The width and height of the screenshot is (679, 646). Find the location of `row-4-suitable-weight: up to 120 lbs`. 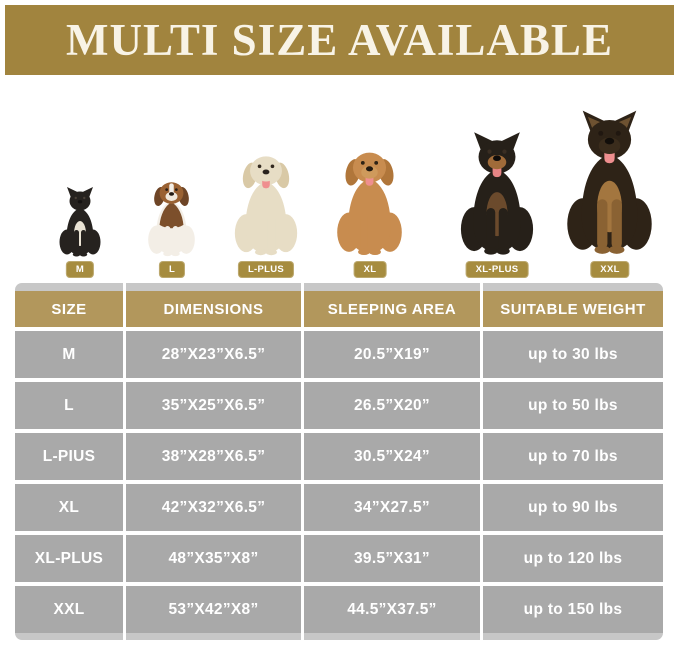

row-4-suitable-weight: up to 120 lbs is located at coordinates (573, 558).